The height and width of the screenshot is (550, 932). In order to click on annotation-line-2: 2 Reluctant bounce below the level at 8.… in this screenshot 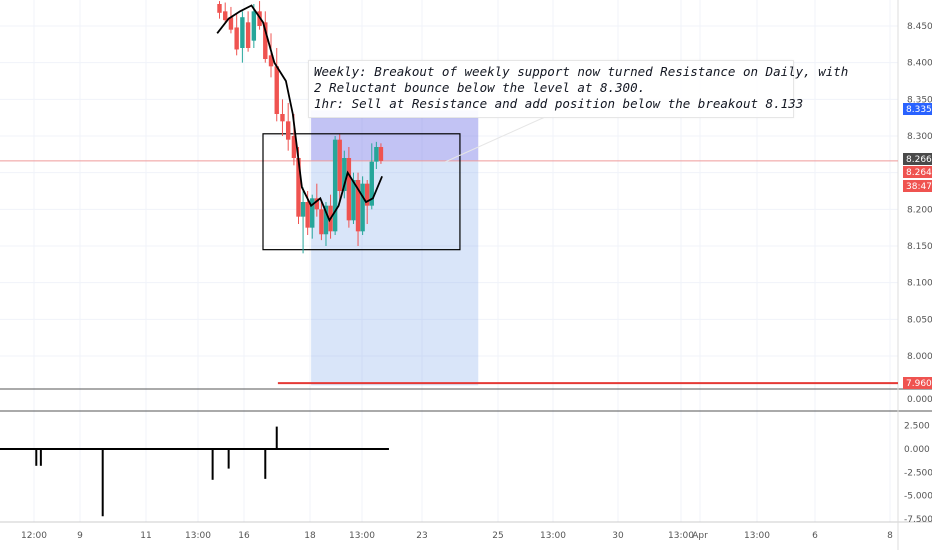, I will do `click(480, 87)`.